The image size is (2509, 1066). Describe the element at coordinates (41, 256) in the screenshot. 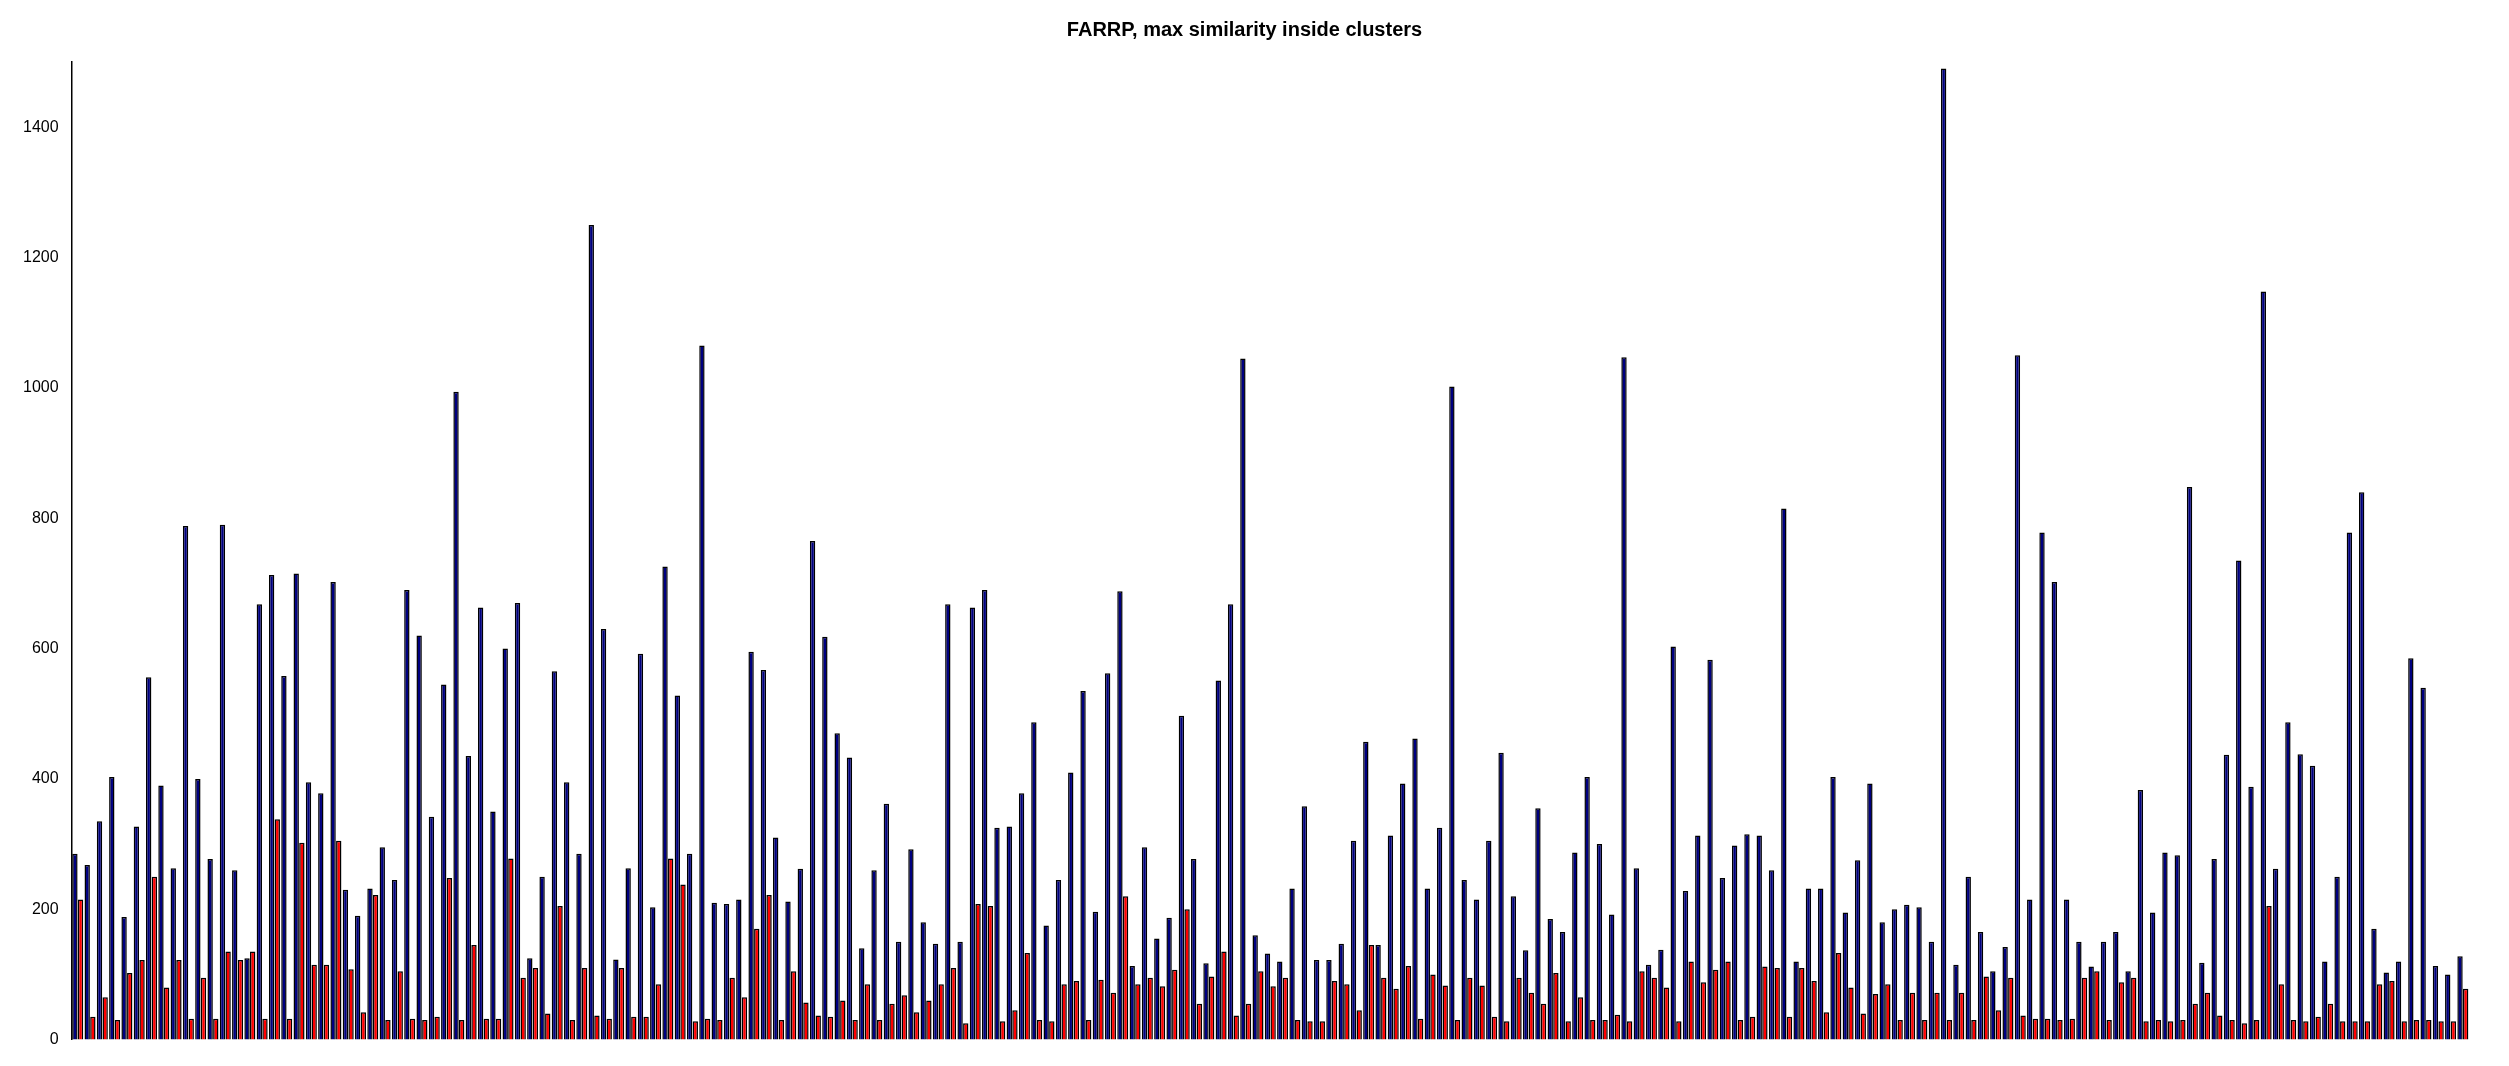

I see `y-tick-label: 1200` at that location.